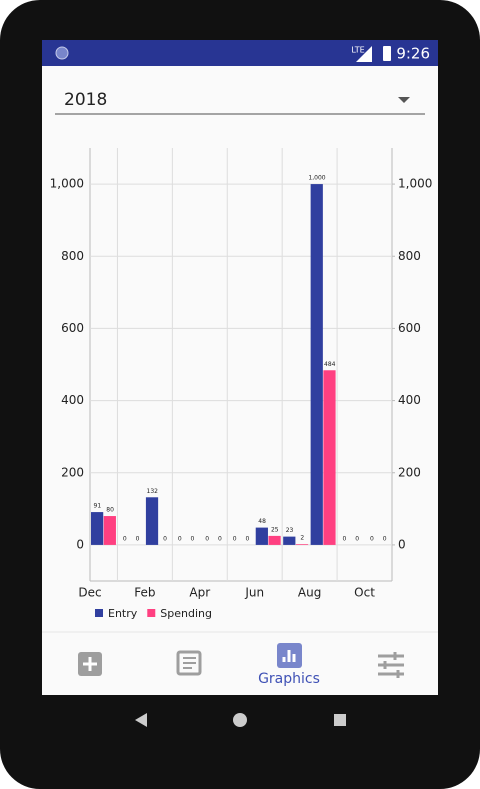  Describe the element at coordinates (123, 613) in the screenshot. I see `legend-label: Entry` at that location.